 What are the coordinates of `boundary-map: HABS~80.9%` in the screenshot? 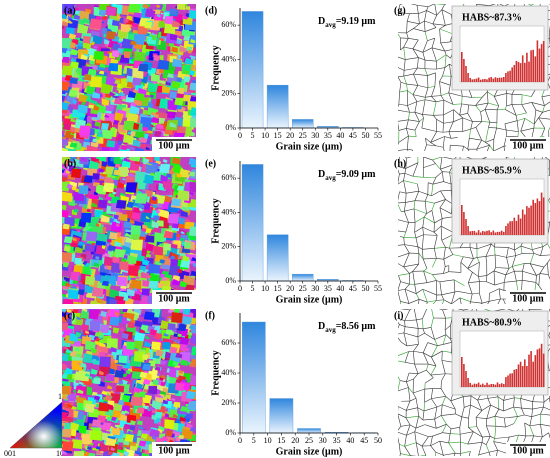 It's located at (472, 382).